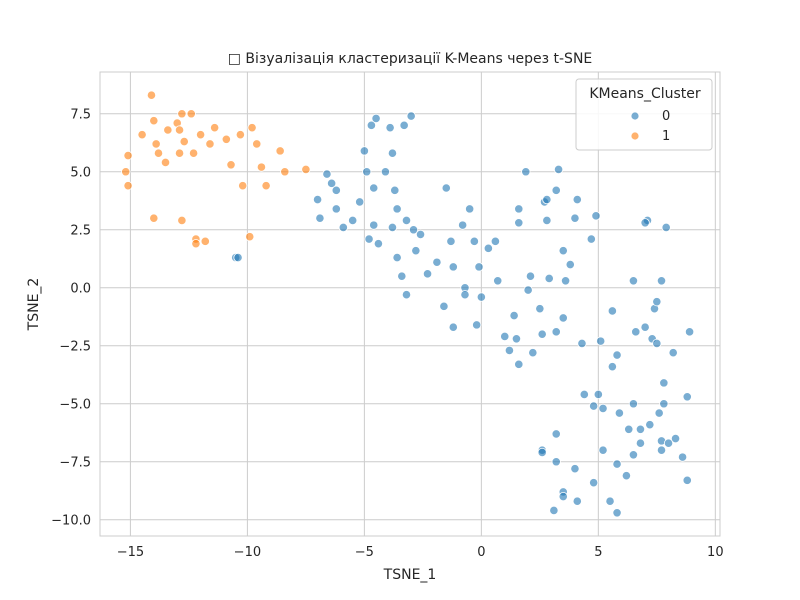  Describe the element at coordinates (666, 136) in the screenshot. I see `legend-label-cluster-1: 1` at that location.